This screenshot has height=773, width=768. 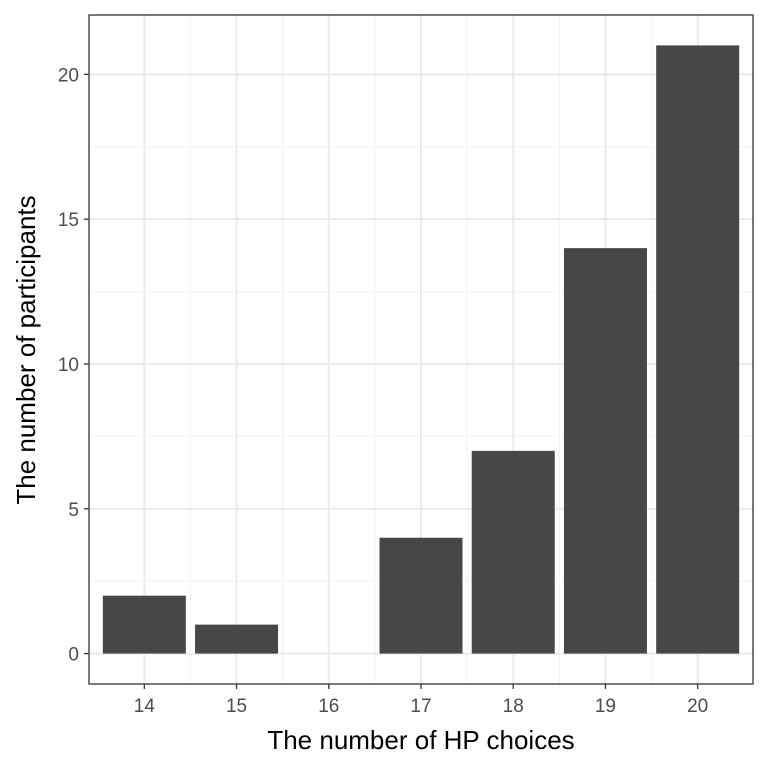 What do you see at coordinates (73, 655) in the screenshot?
I see `y-tick-label: 0` at bounding box center [73, 655].